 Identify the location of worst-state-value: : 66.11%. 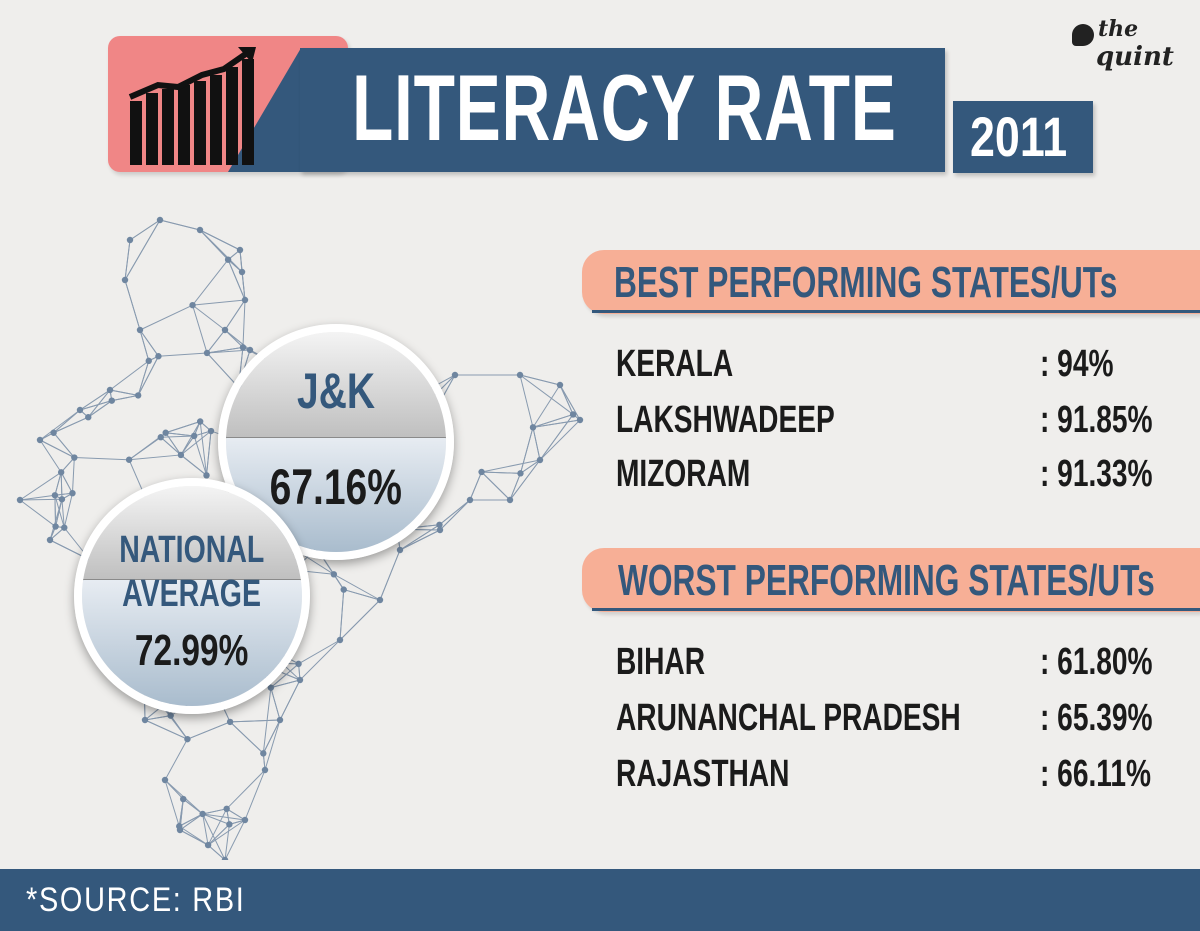
(1095, 774).